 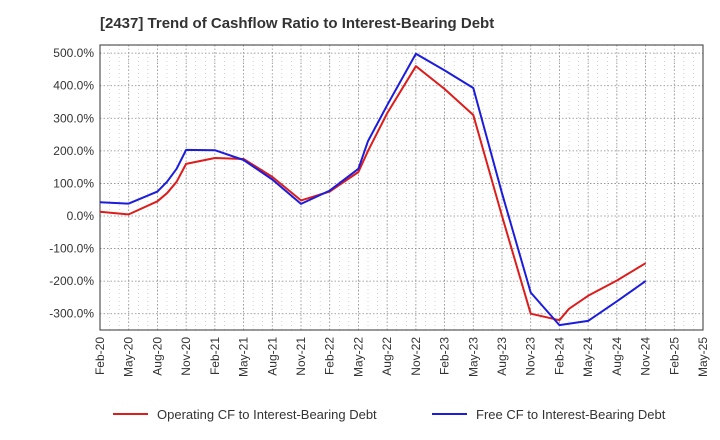 I want to click on x-tick-label: Feb-21, so click(x=215, y=356).